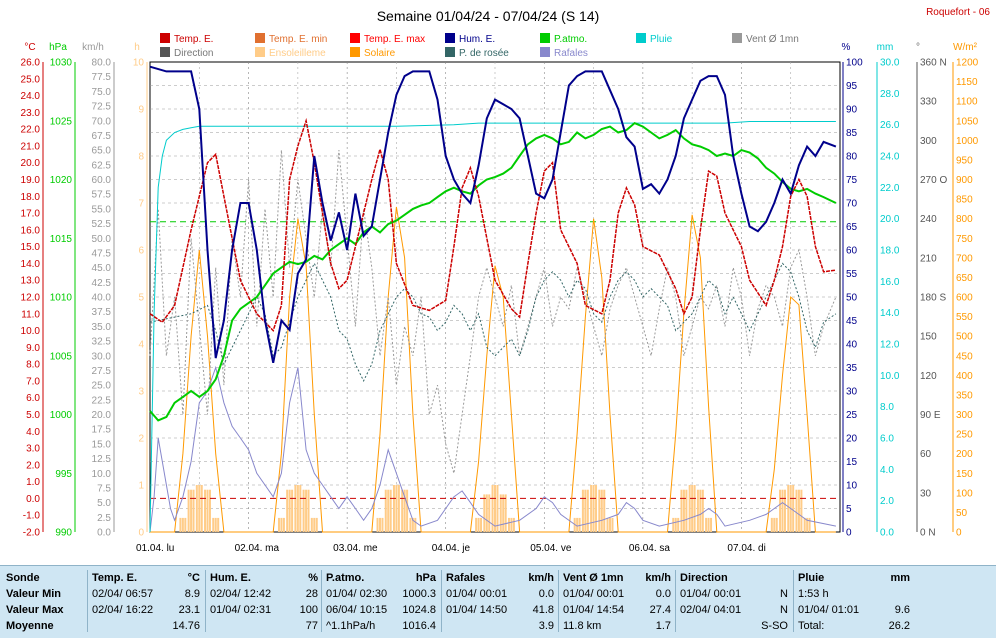 The image size is (996, 638). What do you see at coordinates (425, 578) in the screenshot?
I see `summary-value: hPa` at bounding box center [425, 578].